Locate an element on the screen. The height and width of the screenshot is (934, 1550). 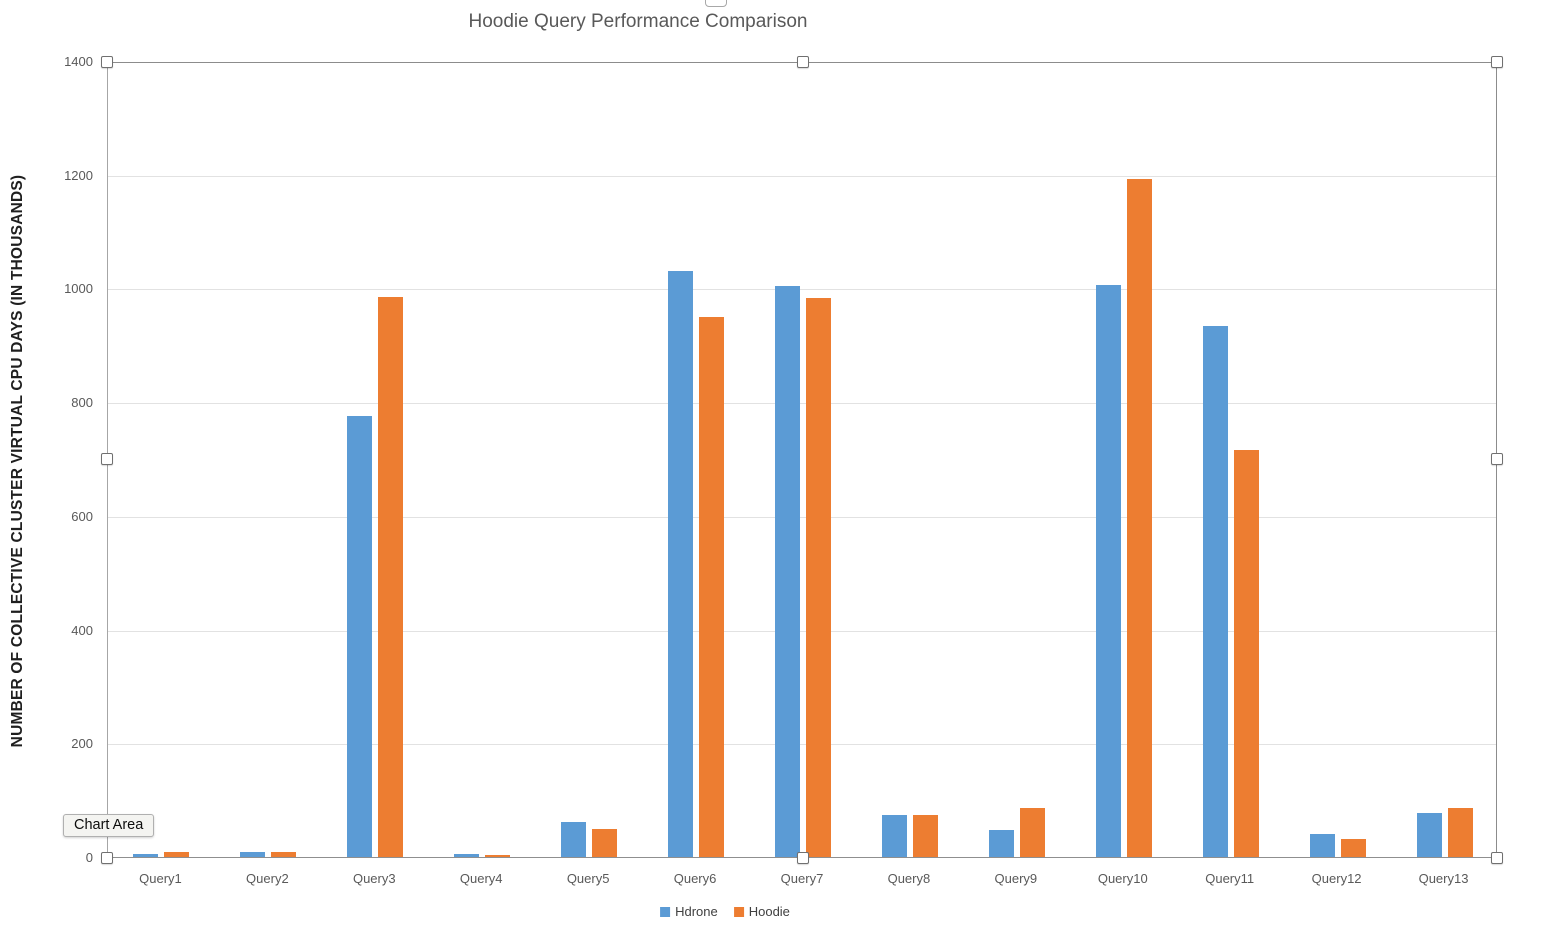
legend-label-hoodie: Hoodie is located at coordinates (769, 911).